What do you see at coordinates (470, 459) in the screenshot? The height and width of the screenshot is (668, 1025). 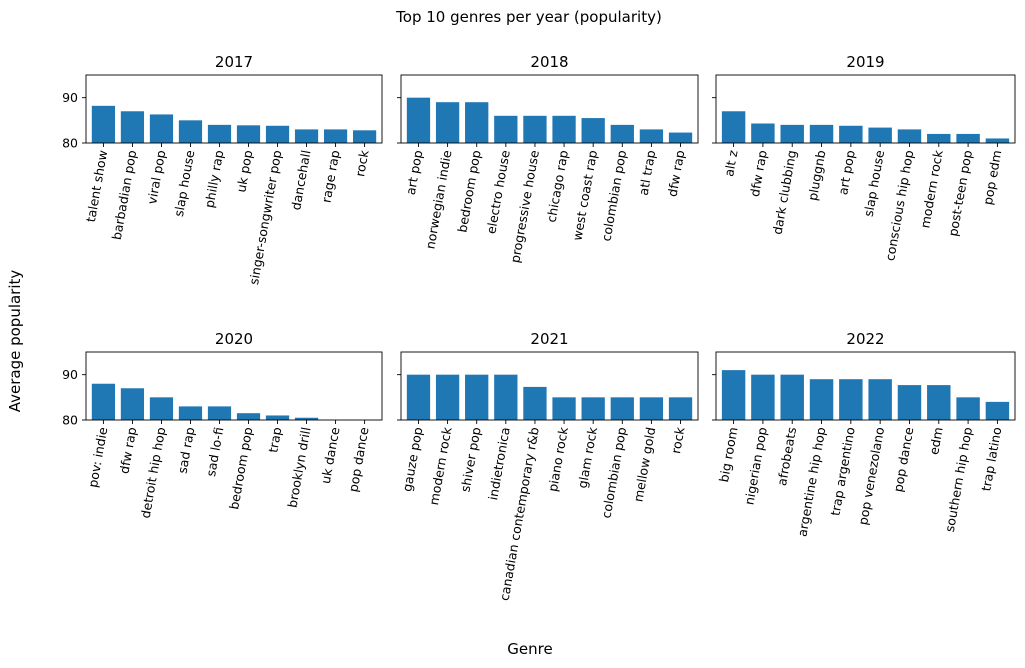 I see `category-label: shiver pop` at bounding box center [470, 459].